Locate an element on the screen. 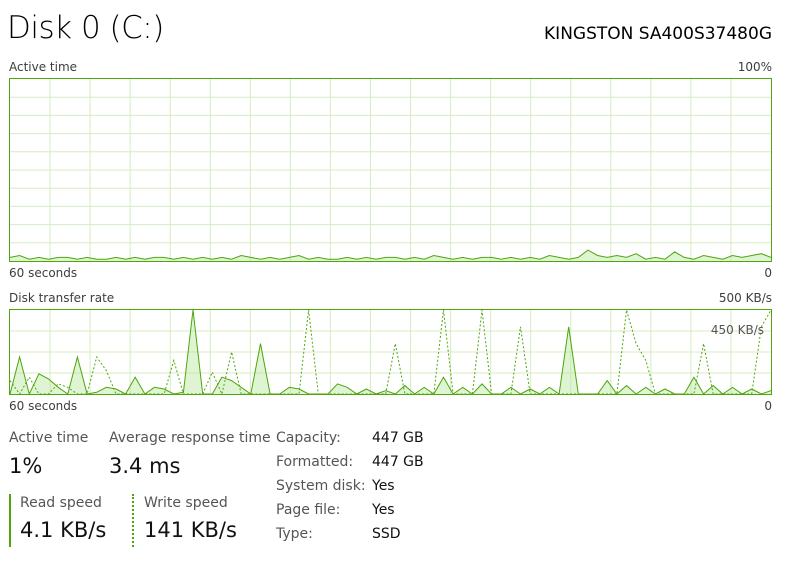 This screenshot has height=563, width=790. property-system-disk-key: System disk: is located at coordinates (321, 486).